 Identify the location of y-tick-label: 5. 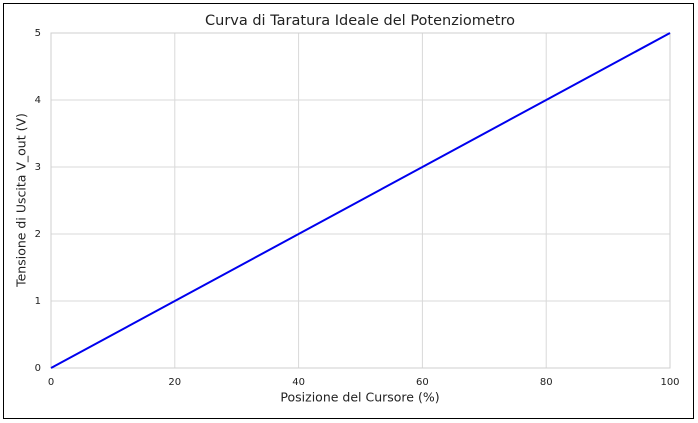
(38, 33).